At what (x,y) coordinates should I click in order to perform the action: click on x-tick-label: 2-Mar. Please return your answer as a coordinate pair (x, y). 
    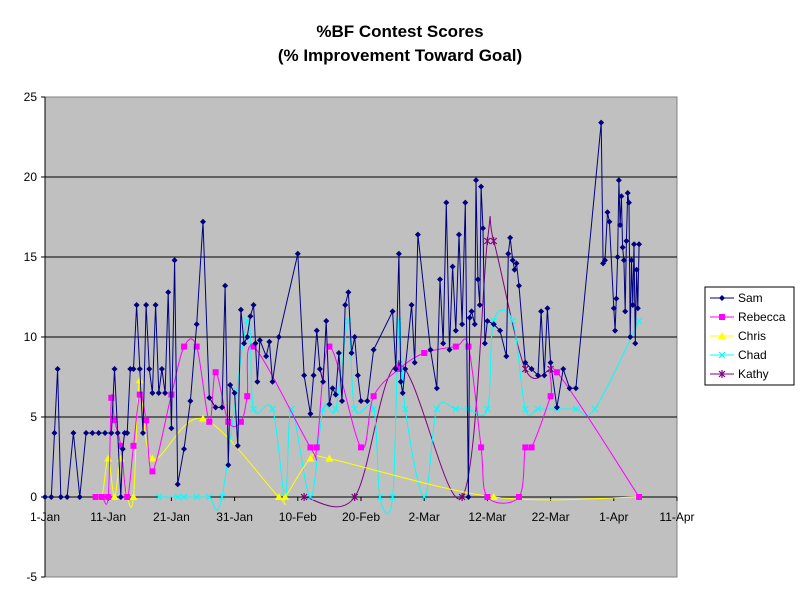
    Looking at the image, I should click on (424, 517).